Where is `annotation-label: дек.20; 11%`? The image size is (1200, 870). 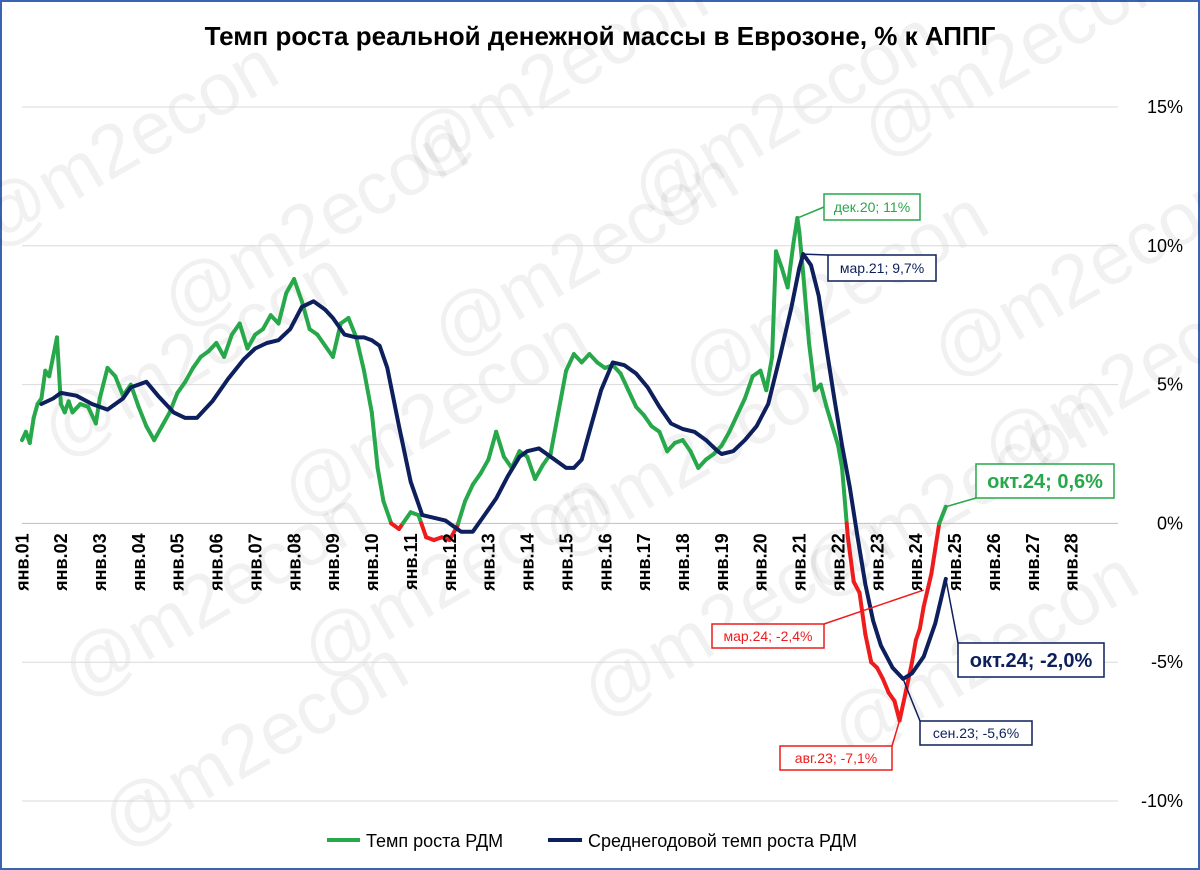
annotation-label: дек.20; 11% is located at coordinates (872, 207).